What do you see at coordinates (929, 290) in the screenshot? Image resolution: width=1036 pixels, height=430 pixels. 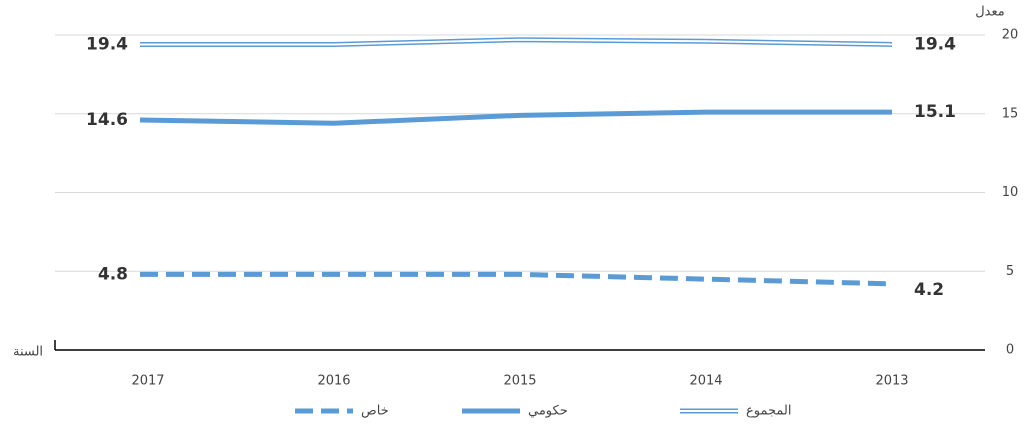 I see `value-label: 4.2` at bounding box center [929, 290].